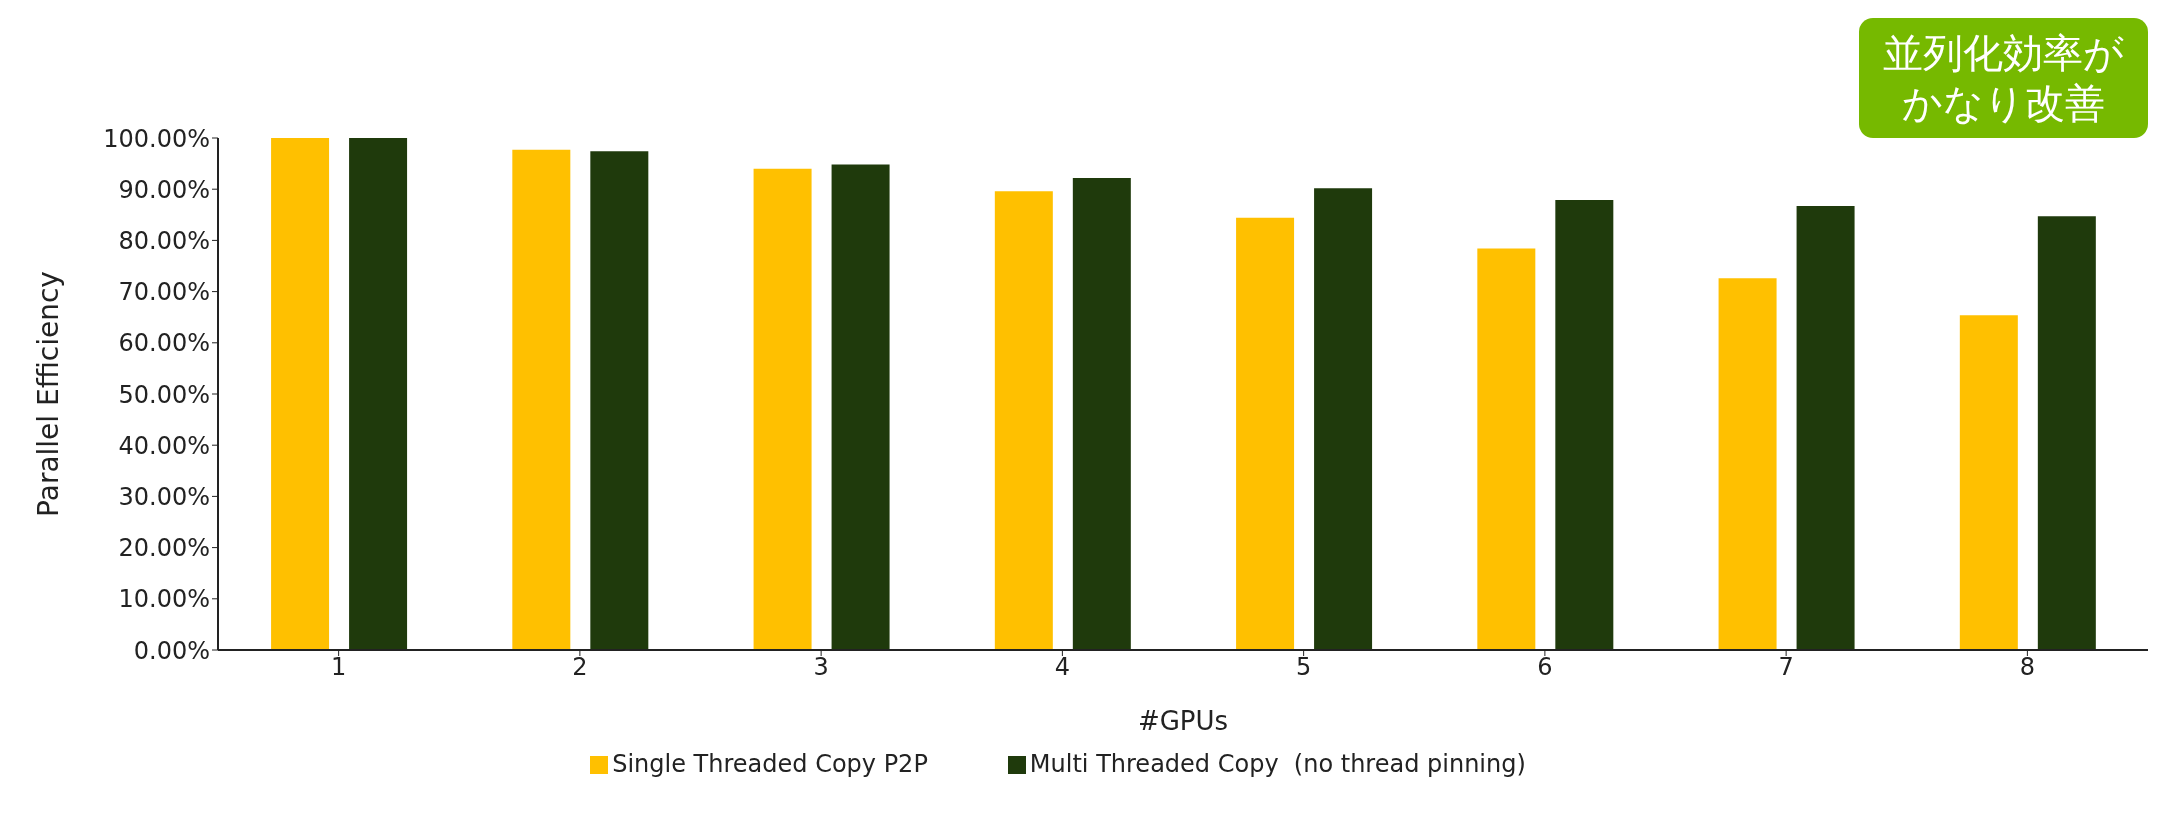 This screenshot has height=818, width=2180. What do you see at coordinates (1062, 667) in the screenshot?
I see `x-tick-label: 4` at bounding box center [1062, 667].